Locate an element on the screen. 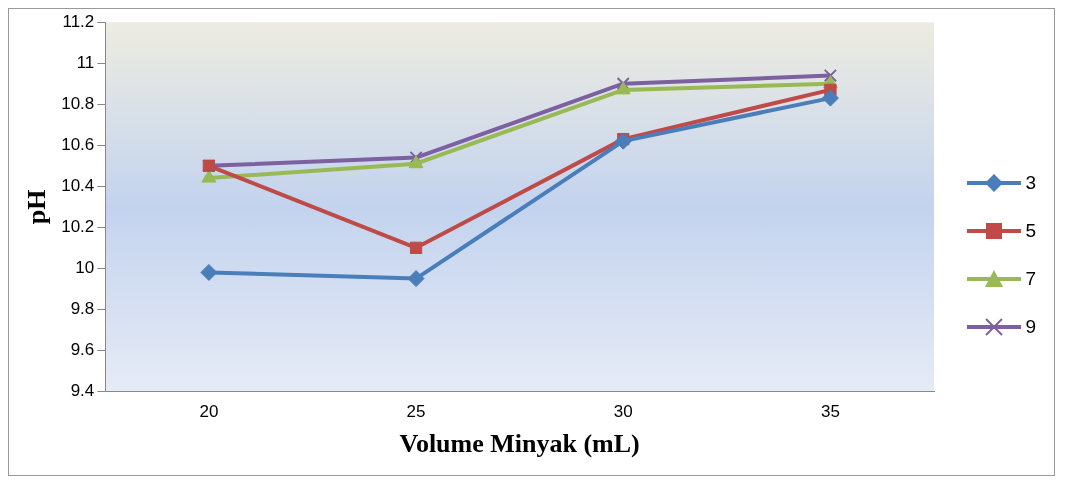  y-tick-label: 10.2 is located at coordinates (78, 226).